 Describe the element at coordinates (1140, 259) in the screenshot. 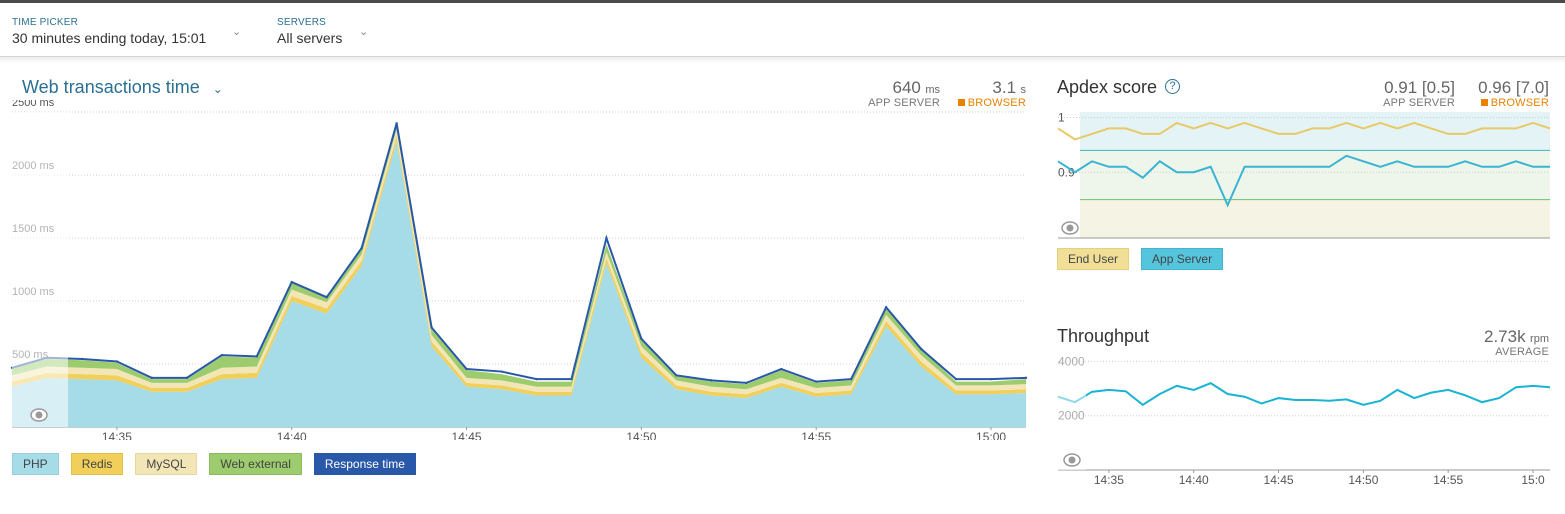

I see `apdex-legend: End User App Server` at that location.